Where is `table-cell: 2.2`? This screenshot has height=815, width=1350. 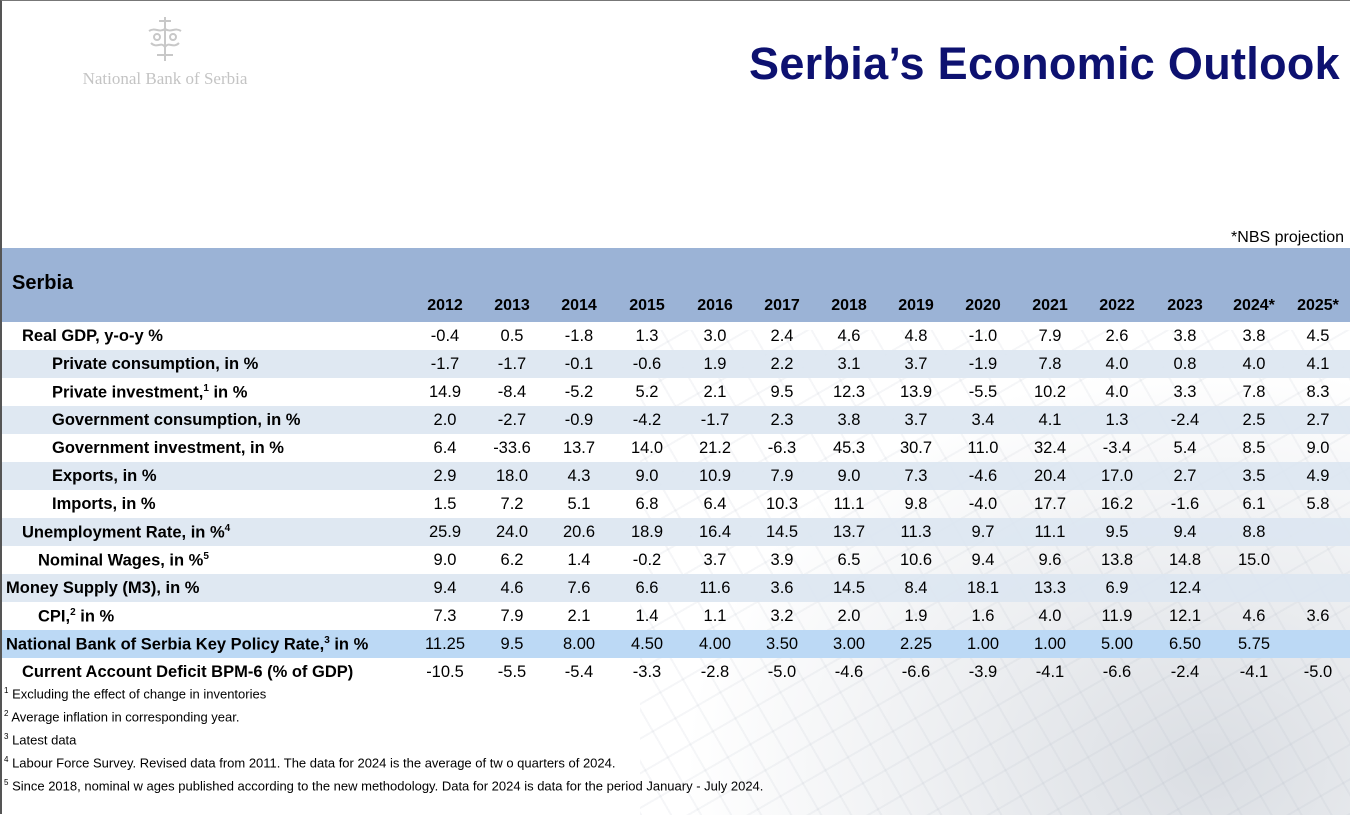
table-cell: 2.2 is located at coordinates (782, 364).